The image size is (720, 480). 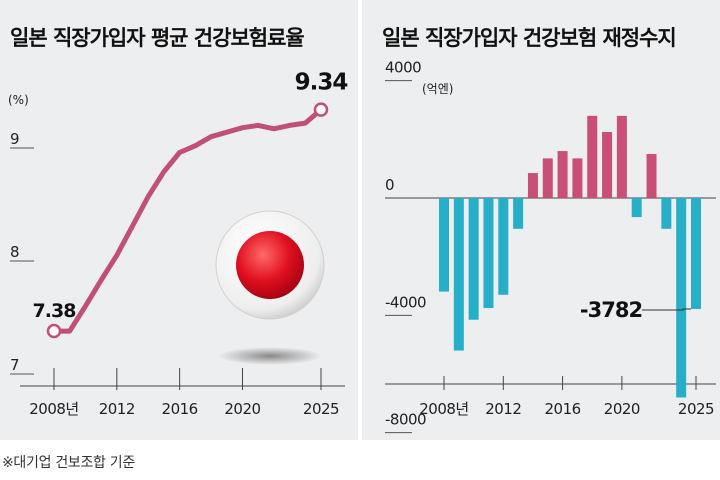 I want to click on right-y-tick-label: 0, so click(x=389, y=185).